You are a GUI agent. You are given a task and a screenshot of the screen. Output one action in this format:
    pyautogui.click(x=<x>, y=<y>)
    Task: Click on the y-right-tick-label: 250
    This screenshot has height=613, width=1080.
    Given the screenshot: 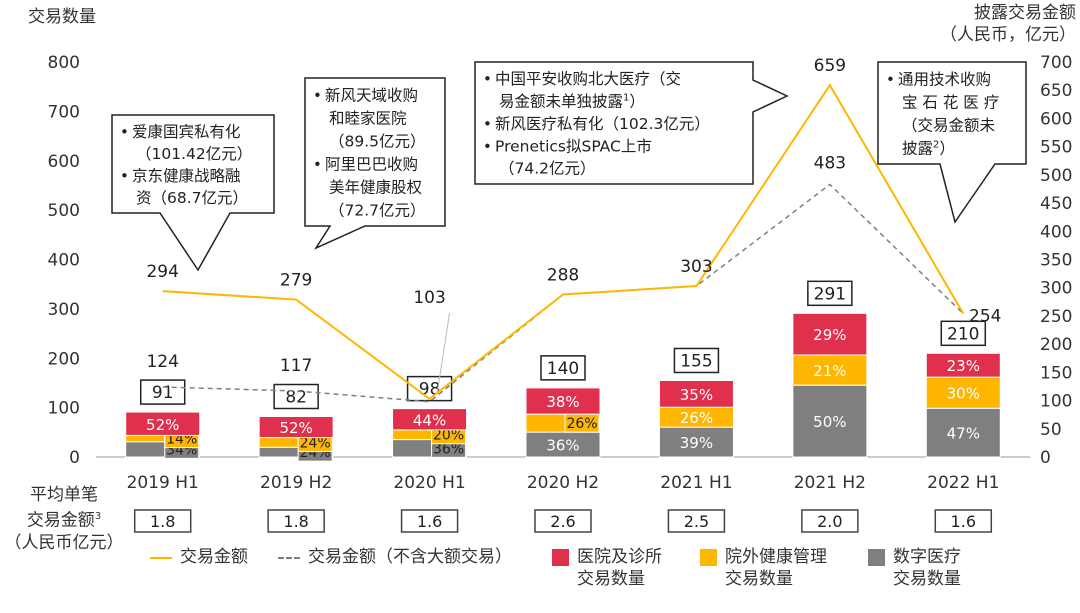 What is the action you would take?
    pyautogui.click(x=1056, y=317)
    